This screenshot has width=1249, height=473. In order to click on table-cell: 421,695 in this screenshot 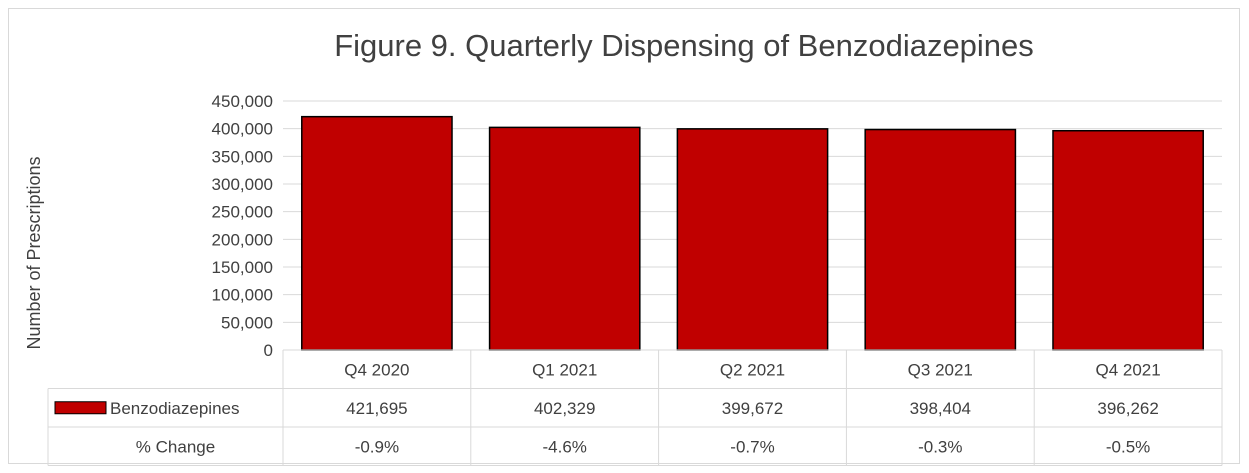, I will do `click(376, 408)`.